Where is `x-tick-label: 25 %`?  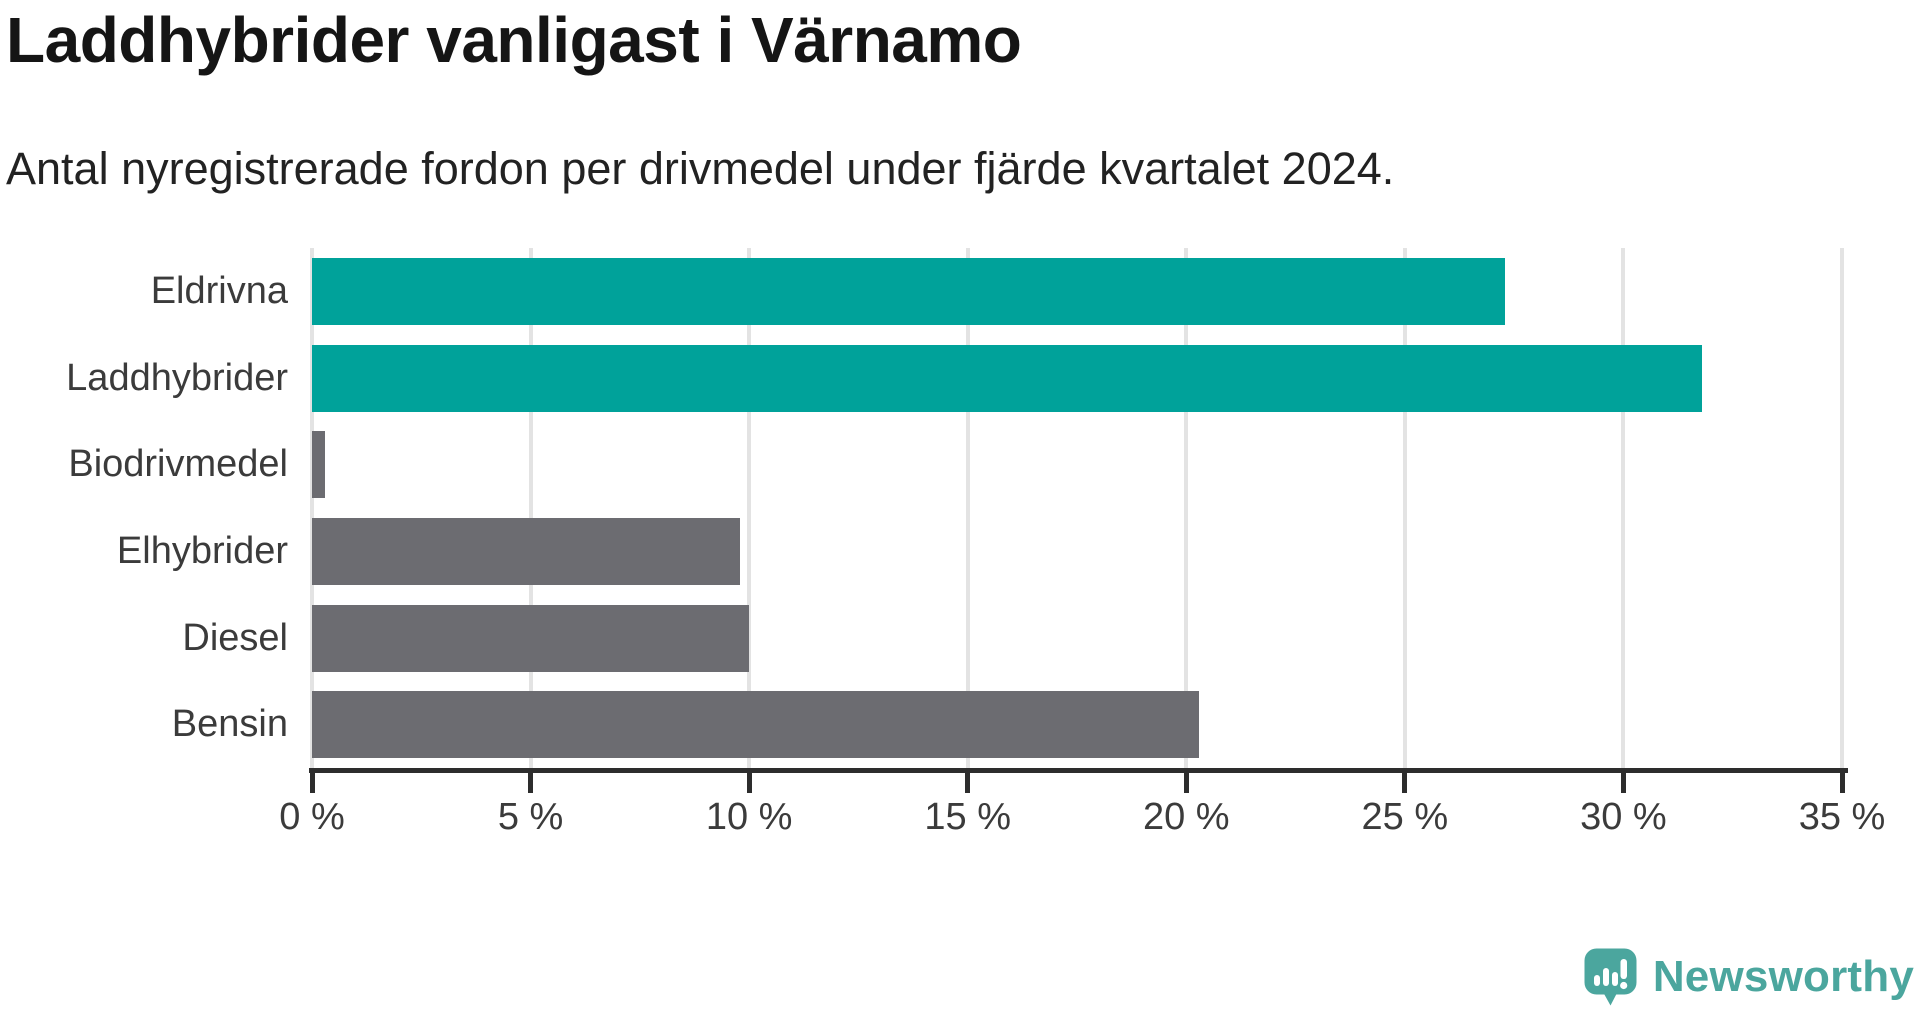 x-tick-label: 25 % is located at coordinates (1405, 817).